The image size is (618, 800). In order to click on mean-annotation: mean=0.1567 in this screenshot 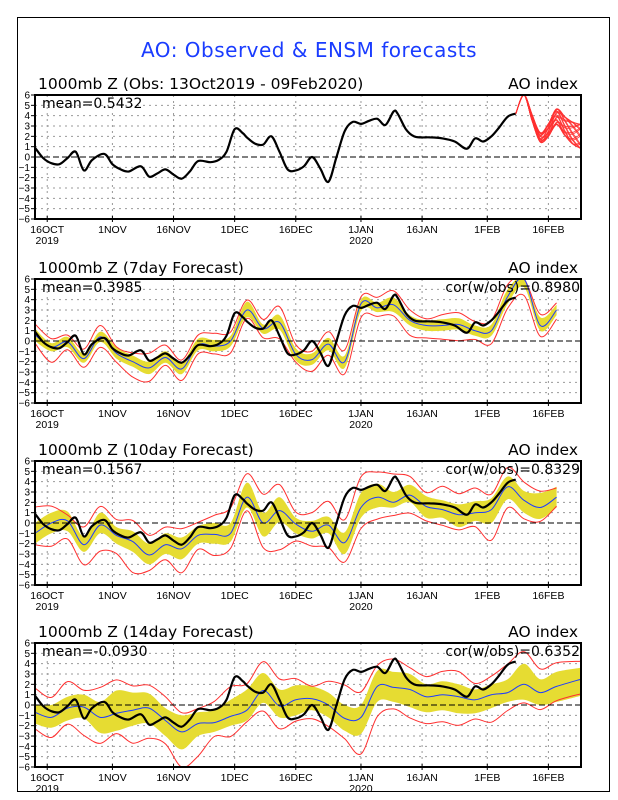, I will do `click(92, 470)`.